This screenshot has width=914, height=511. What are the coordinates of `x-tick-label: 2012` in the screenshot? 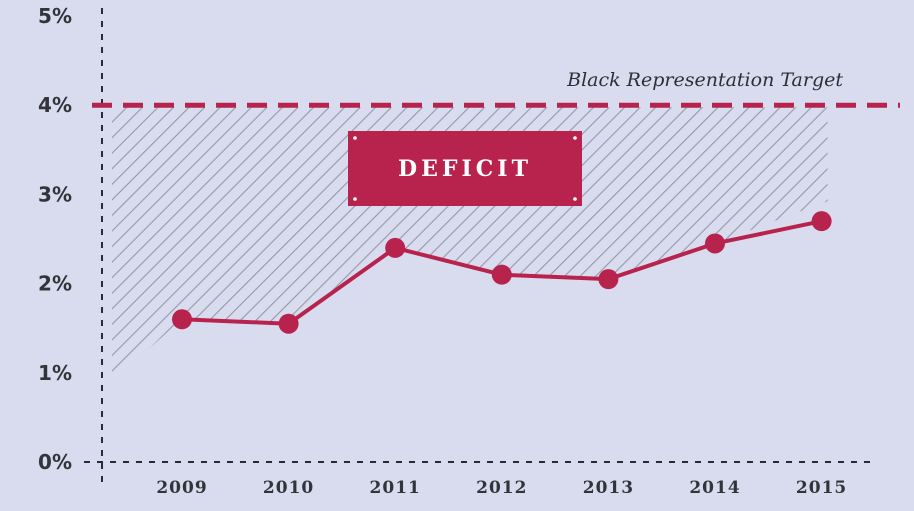 It's located at (501, 488).